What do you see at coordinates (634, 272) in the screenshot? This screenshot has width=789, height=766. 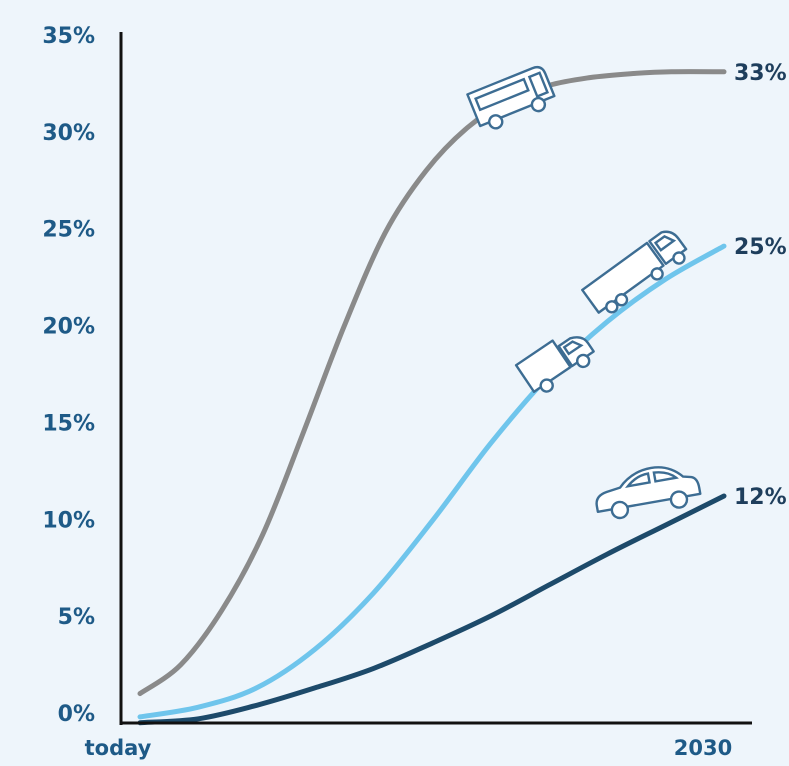 I see `truck-icon` at bounding box center [634, 272].